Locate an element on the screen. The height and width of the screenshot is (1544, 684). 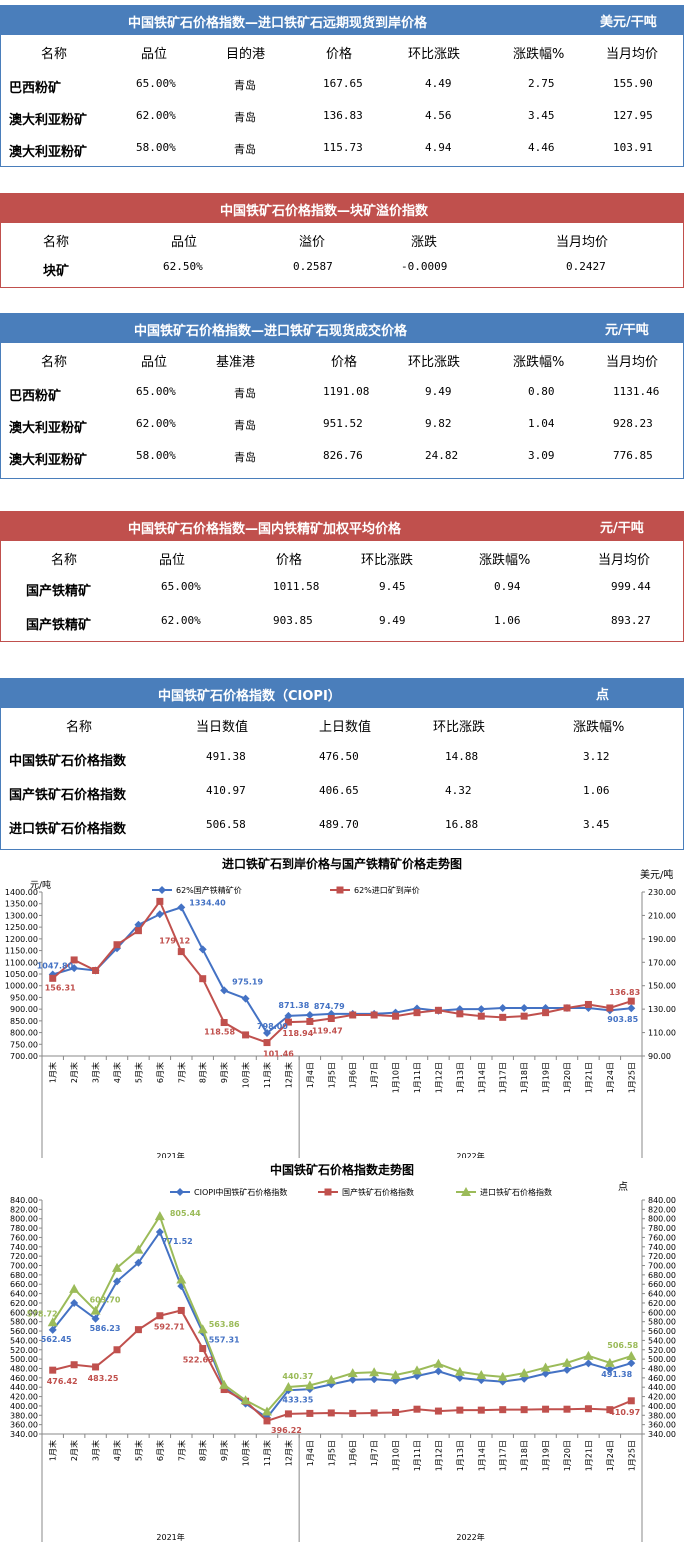
y-tick-label: 1000.00 is located at coordinates (21, 986).